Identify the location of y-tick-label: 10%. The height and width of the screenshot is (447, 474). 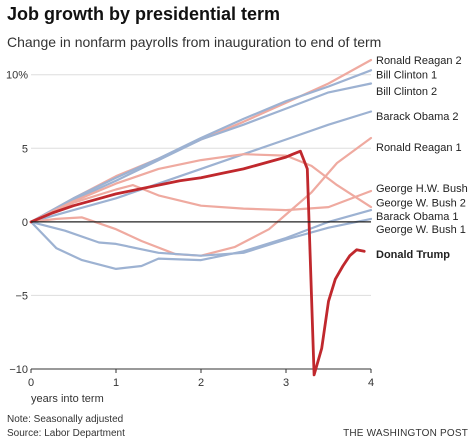
(17, 76).